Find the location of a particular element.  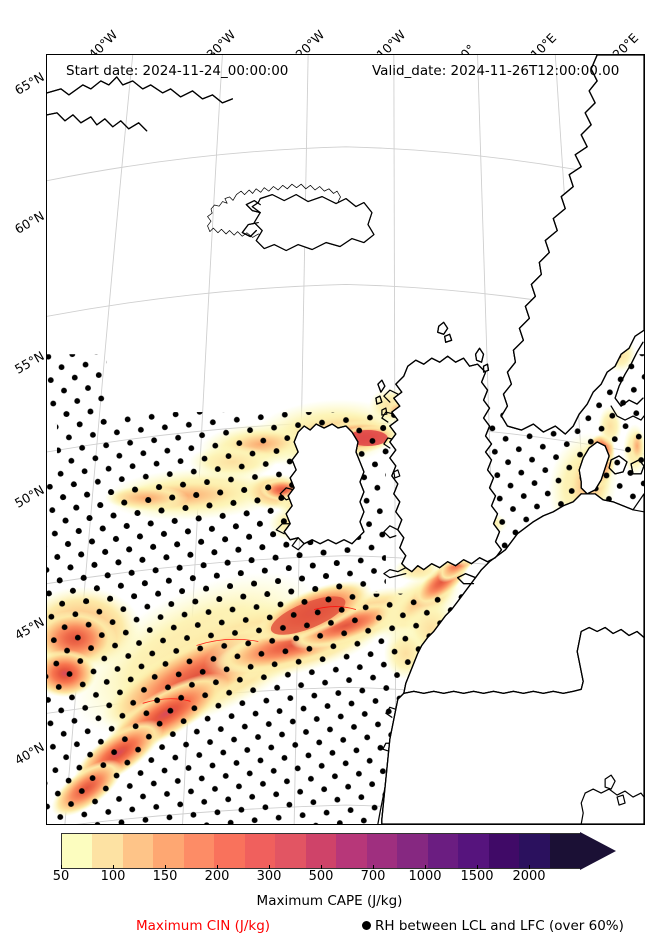

rh-legend-label: RH between LCL and LFC (over 60%) is located at coordinates (493, 926).